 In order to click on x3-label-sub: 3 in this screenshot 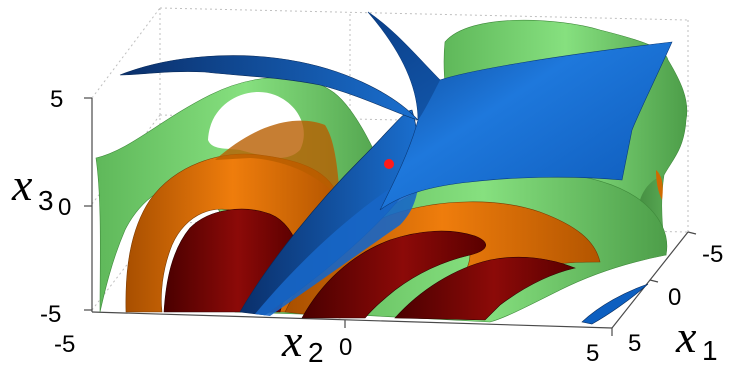, I will do `click(46, 200)`.